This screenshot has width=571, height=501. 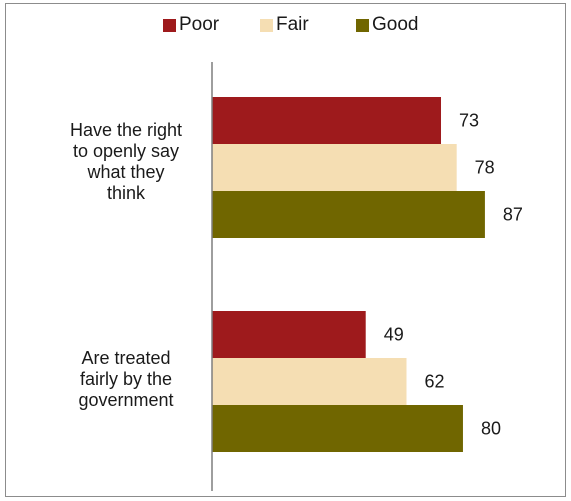 I want to click on category-label-2-line-1: Are treated, so click(x=126, y=358).